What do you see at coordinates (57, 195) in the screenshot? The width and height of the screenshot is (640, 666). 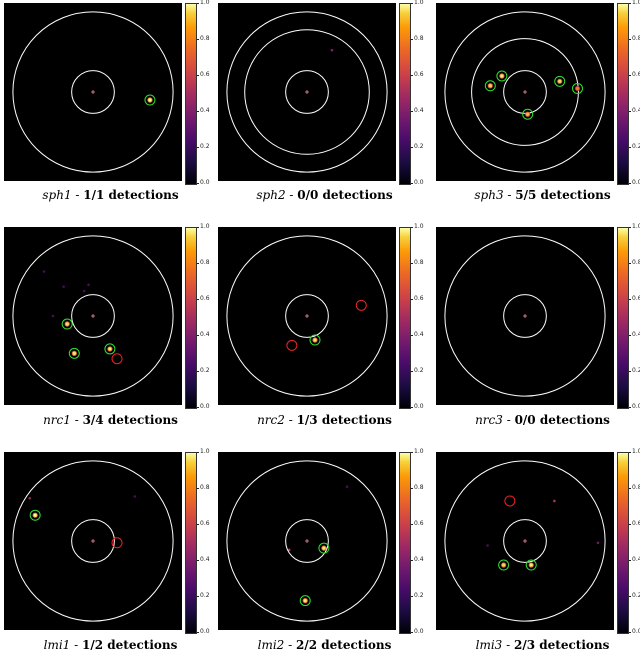 I see `instrument-name: sph1` at bounding box center [57, 195].